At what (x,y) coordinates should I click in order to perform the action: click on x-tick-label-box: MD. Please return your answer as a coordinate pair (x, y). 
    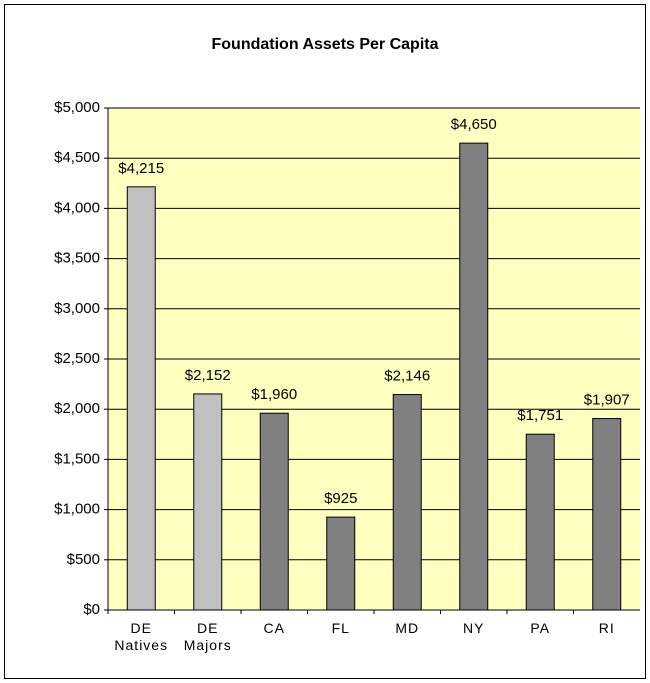
    Looking at the image, I should click on (407, 628).